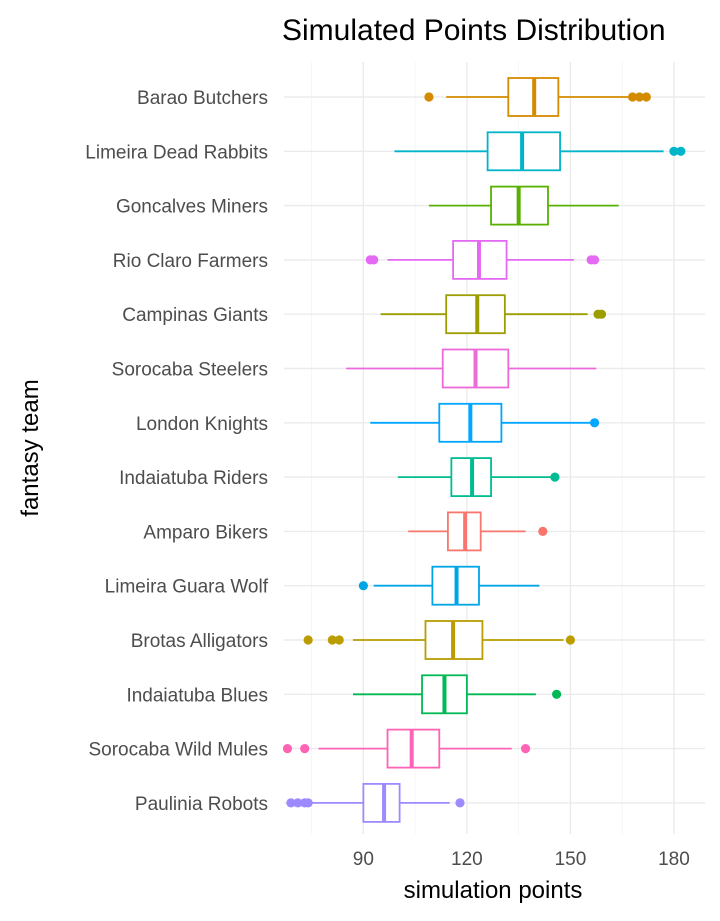  I want to click on chart-title: Simulated Points Distribution, so click(474, 30).